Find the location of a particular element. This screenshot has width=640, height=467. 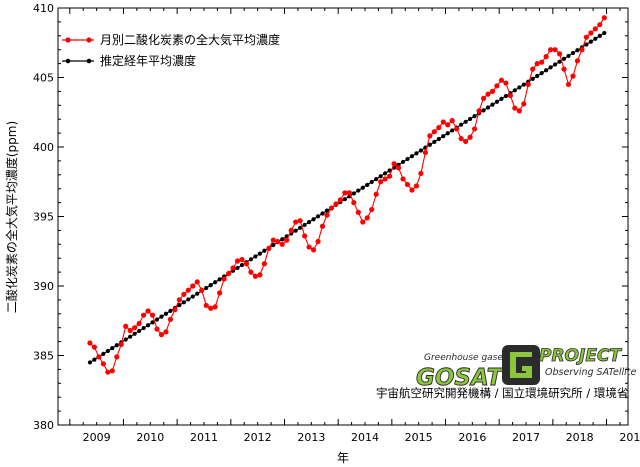

y-axis-label: 二酸化炭素の全大気平均濃度(ppm) is located at coordinates (11, 217).